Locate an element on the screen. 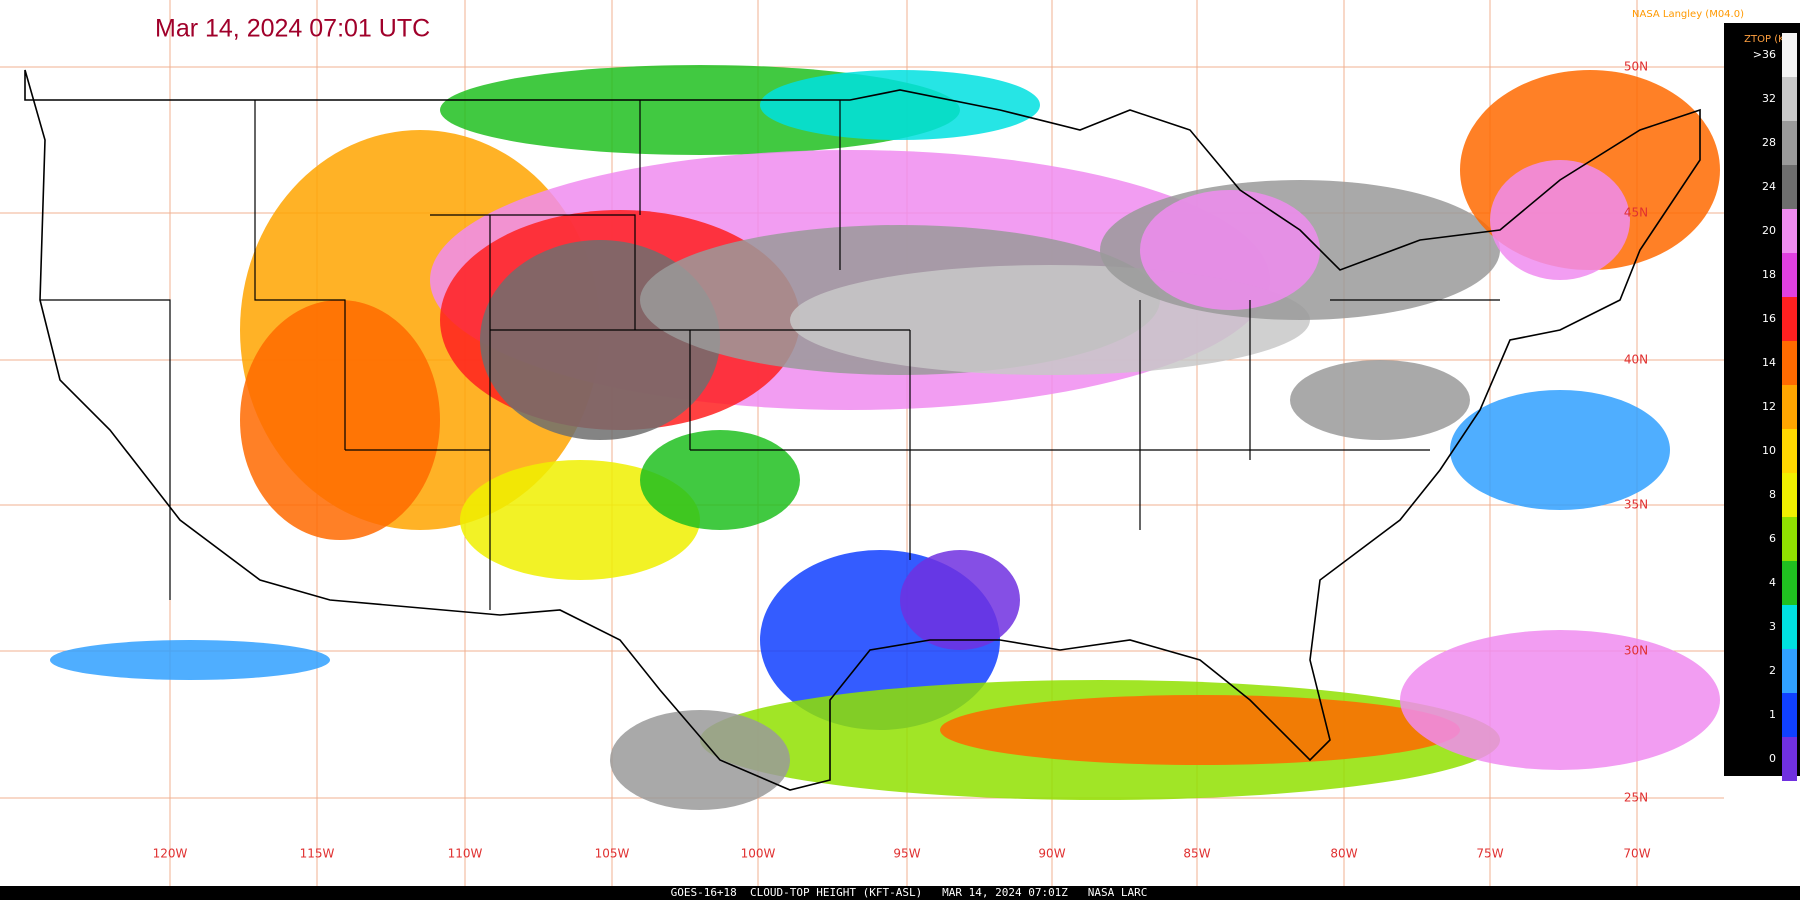 This screenshot has width=1800, height=900. longitude-label: 85W is located at coordinates (1196, 854).